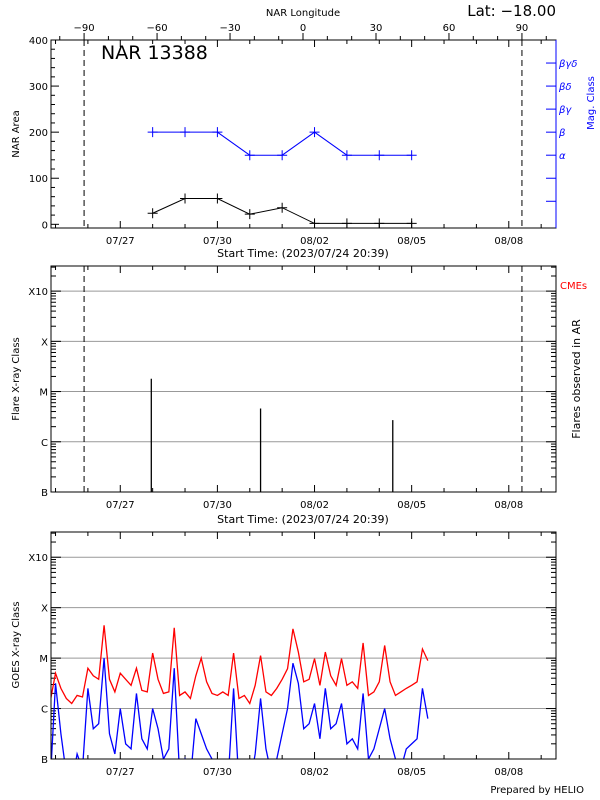 The image size is (600, 800). Describe the element at coordinates (38, 41) in the screenshot. I see `y-tick-label: 400` at that location.